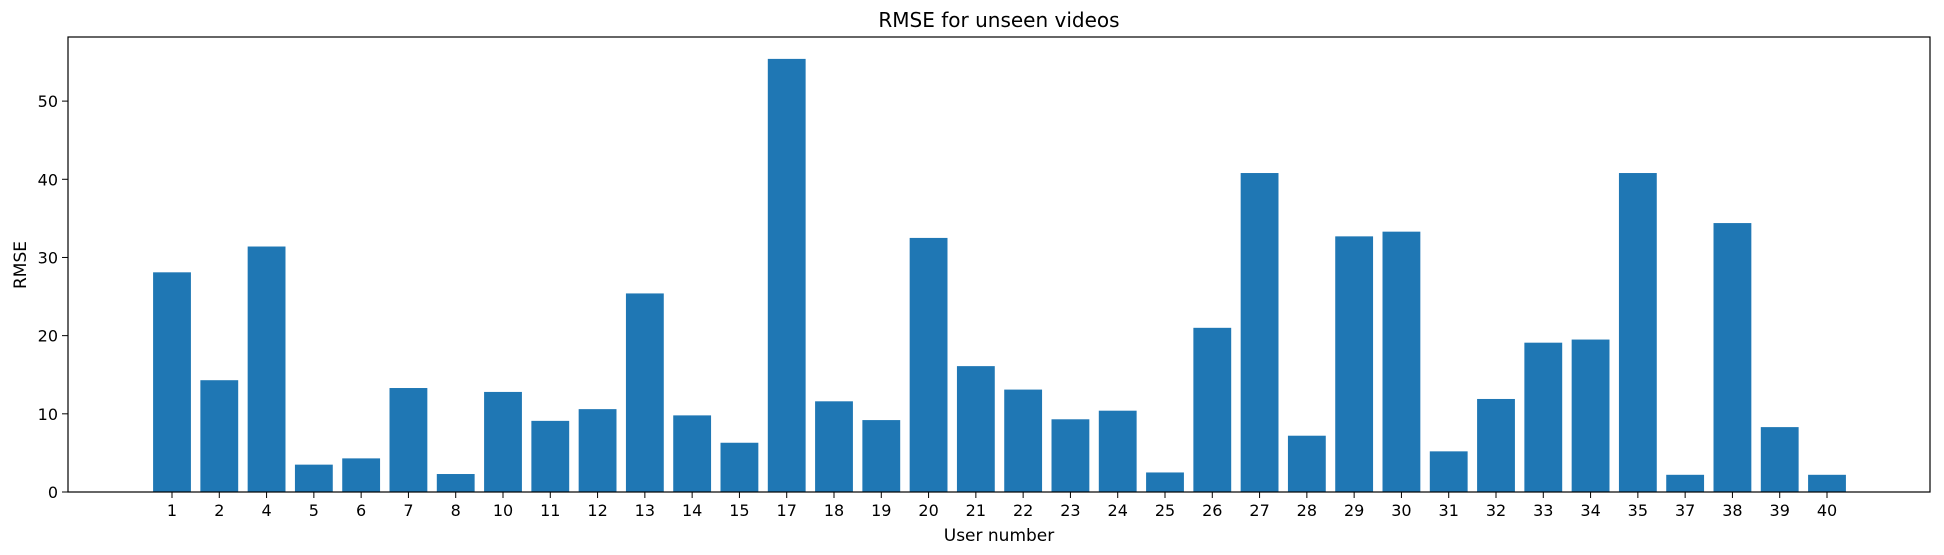  I want to click on y-tick-label: 40, so click(48, 179).